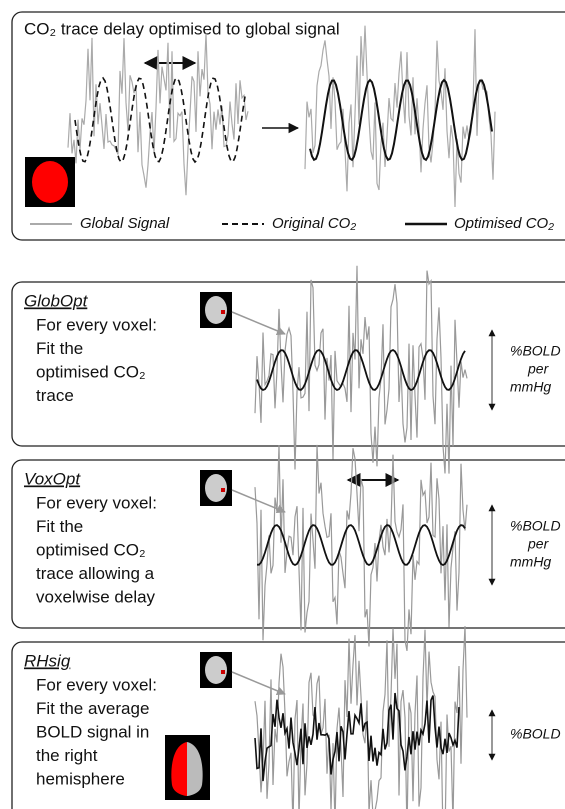 This screenshot has width=565, height=809. I want to click on method-name: RHsig, so click(47, 660).